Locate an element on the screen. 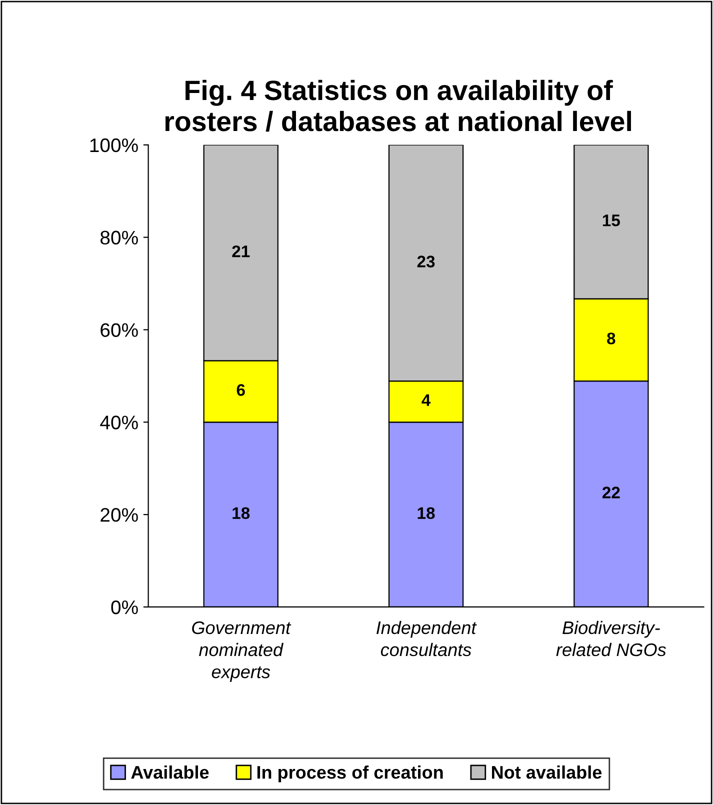  x-tick-label: Government nominated experts is located at coordinates (242, 651).